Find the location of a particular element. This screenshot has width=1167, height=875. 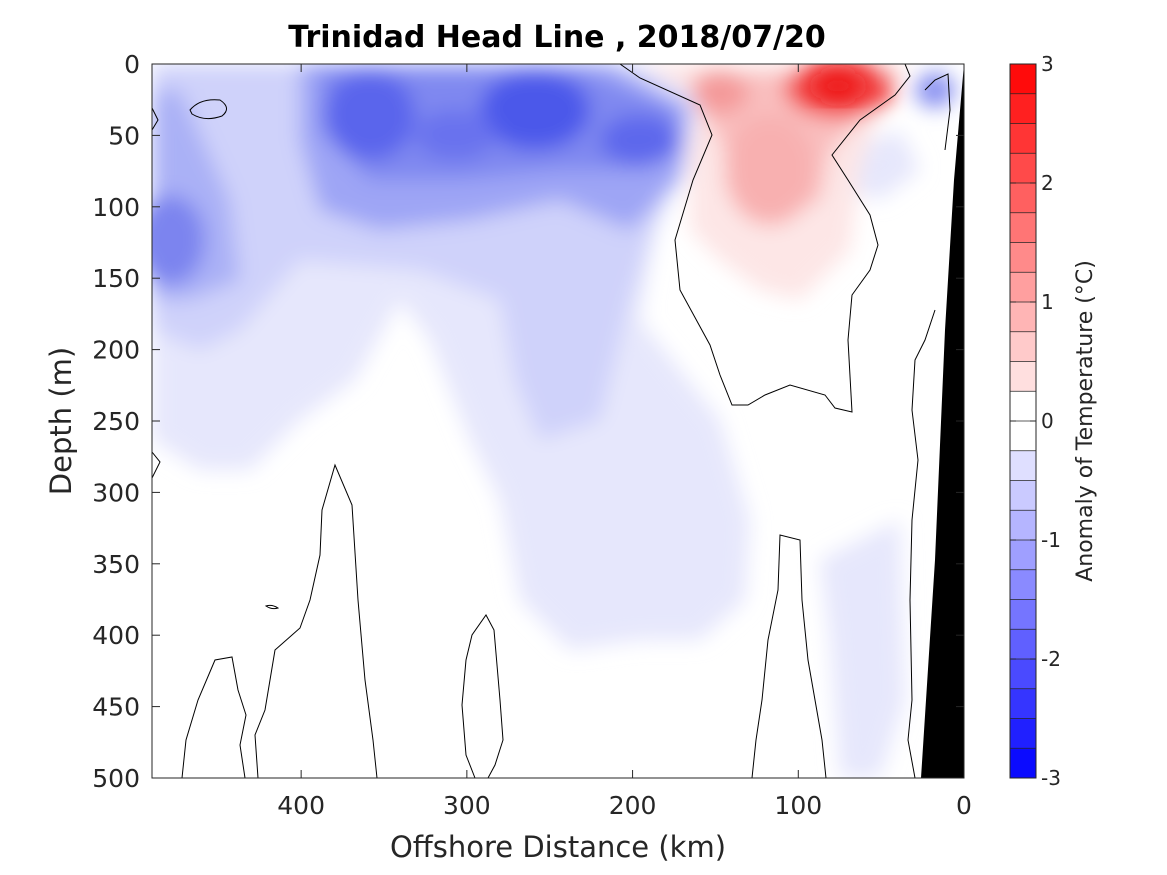

cold-core-e is located at coordinates (178, 240).